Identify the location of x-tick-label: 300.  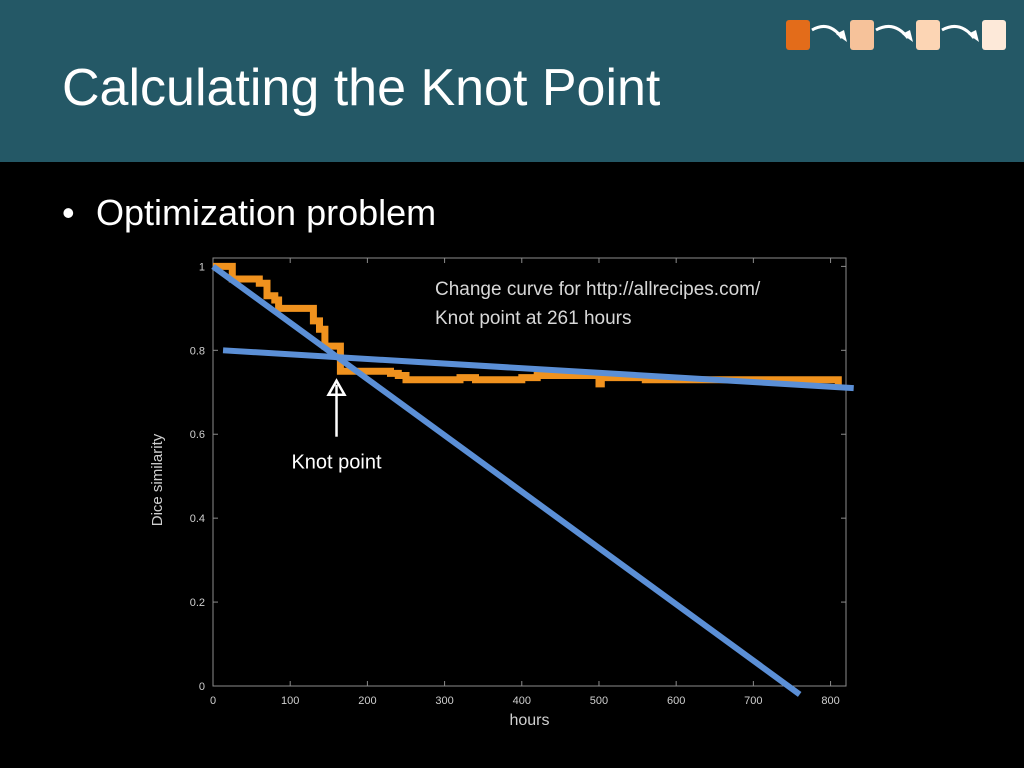
(444, 701).